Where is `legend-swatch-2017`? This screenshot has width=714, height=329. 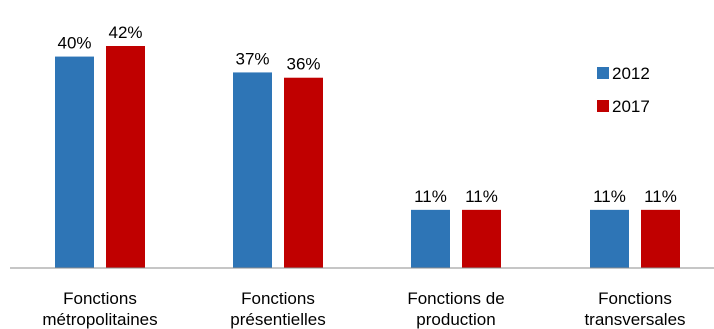
legend-swatch-2017 is located at coordinates (603, 106).